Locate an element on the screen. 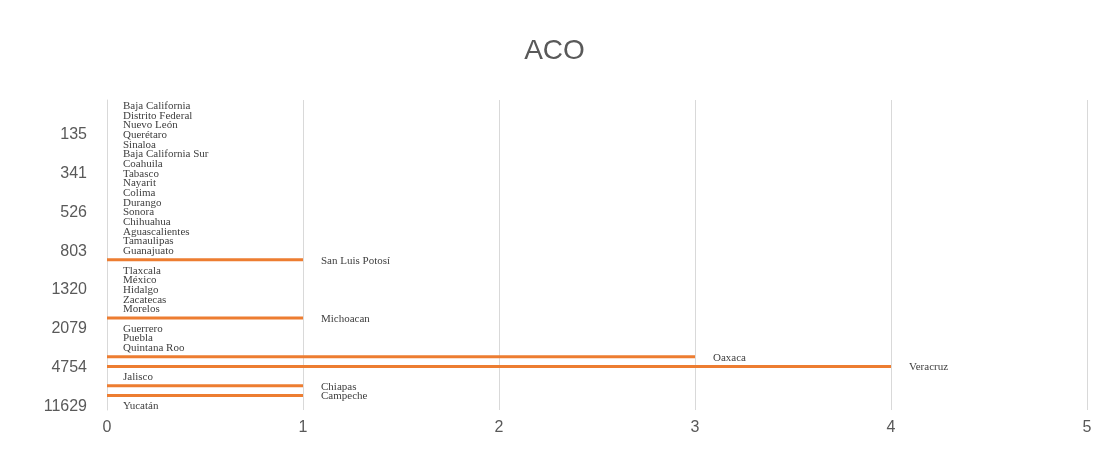  chart-title: ACO is located at coordinates (554, 49).